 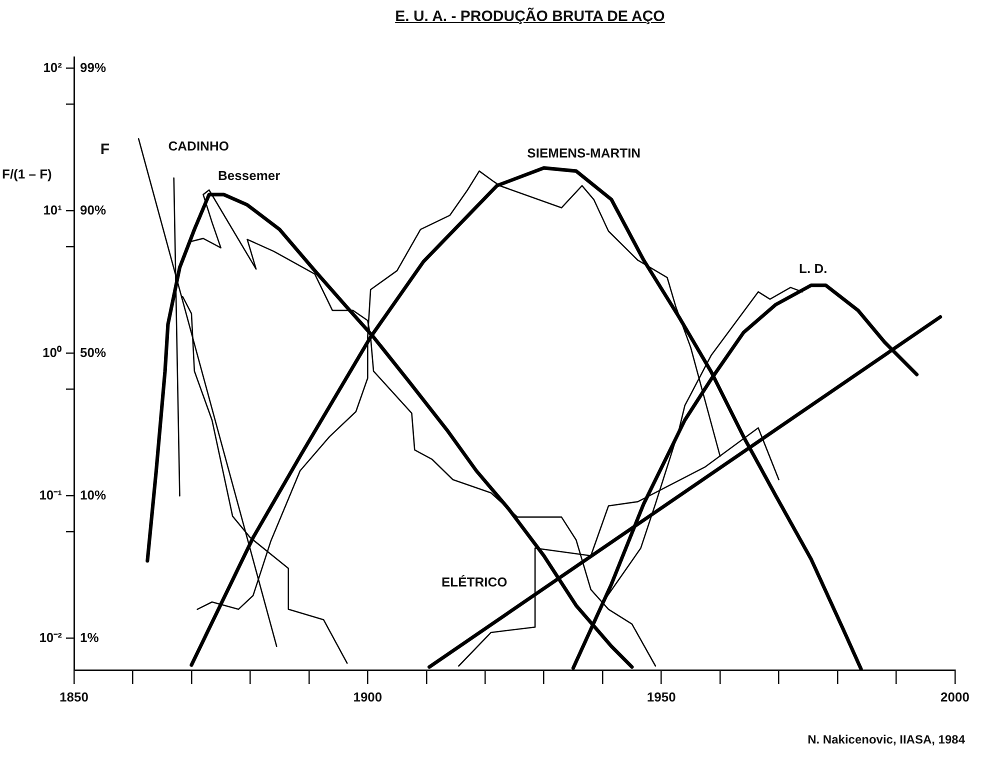 What do you see at coordinates (249, 176) in the screenshot?
I see `series-label: Bessemer` at bounding box center [249, 176].